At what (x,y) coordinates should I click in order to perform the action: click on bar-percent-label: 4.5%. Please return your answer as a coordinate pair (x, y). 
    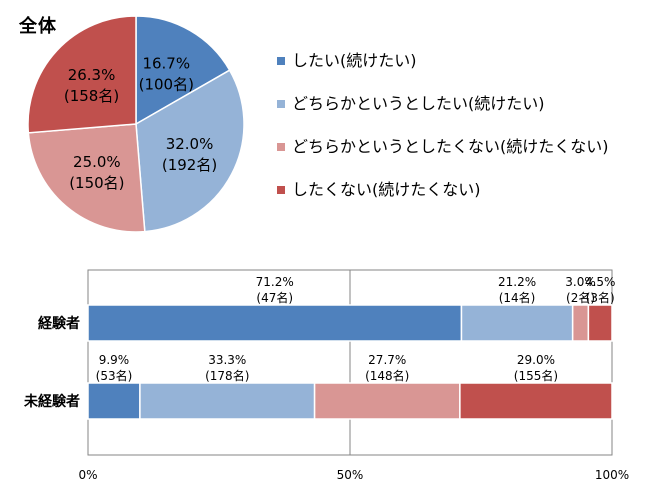
    Looking at the image, I should click on (600, 282).